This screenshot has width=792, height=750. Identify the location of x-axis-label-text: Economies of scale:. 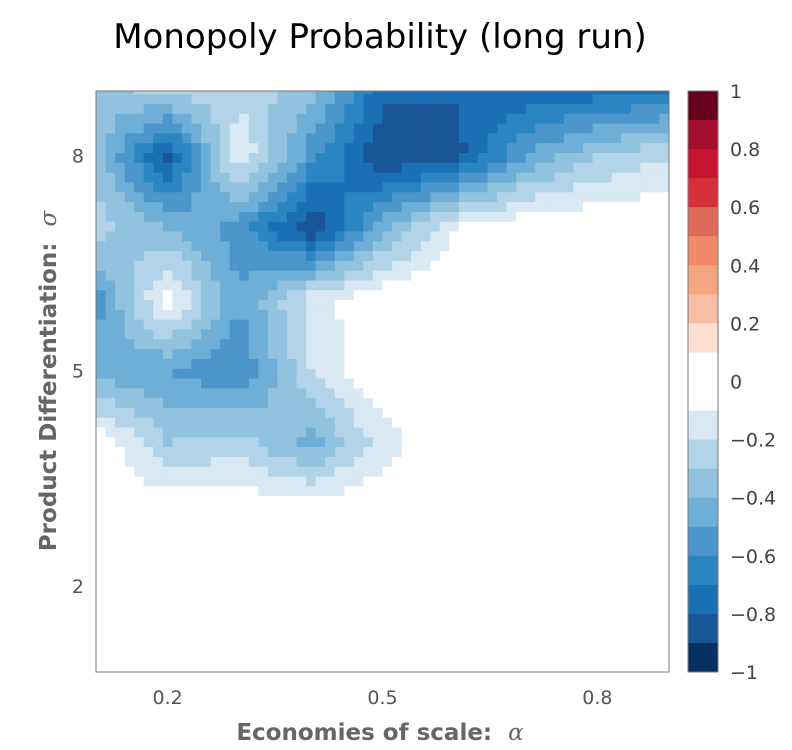
(364, 733).